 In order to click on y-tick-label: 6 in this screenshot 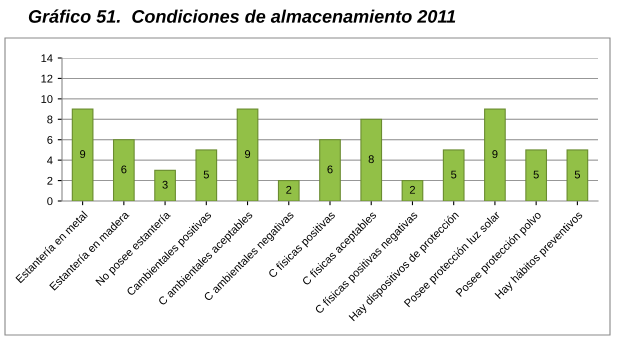, I will do `click(49, 140)`.